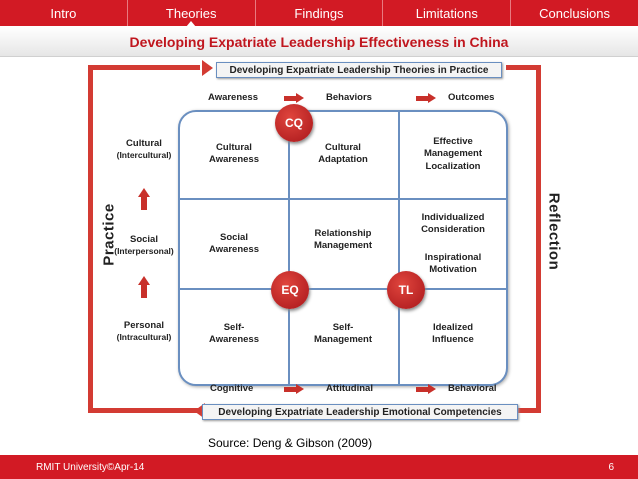 The image size is (638, 479). I want to click on tab-findings: Findings, so click(320, 13).